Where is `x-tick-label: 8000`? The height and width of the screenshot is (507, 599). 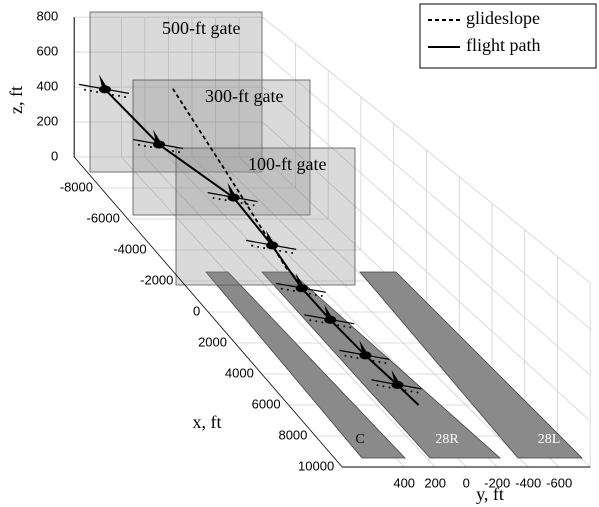
x-tick-label: 8000 is located at coordinates (292, 434).